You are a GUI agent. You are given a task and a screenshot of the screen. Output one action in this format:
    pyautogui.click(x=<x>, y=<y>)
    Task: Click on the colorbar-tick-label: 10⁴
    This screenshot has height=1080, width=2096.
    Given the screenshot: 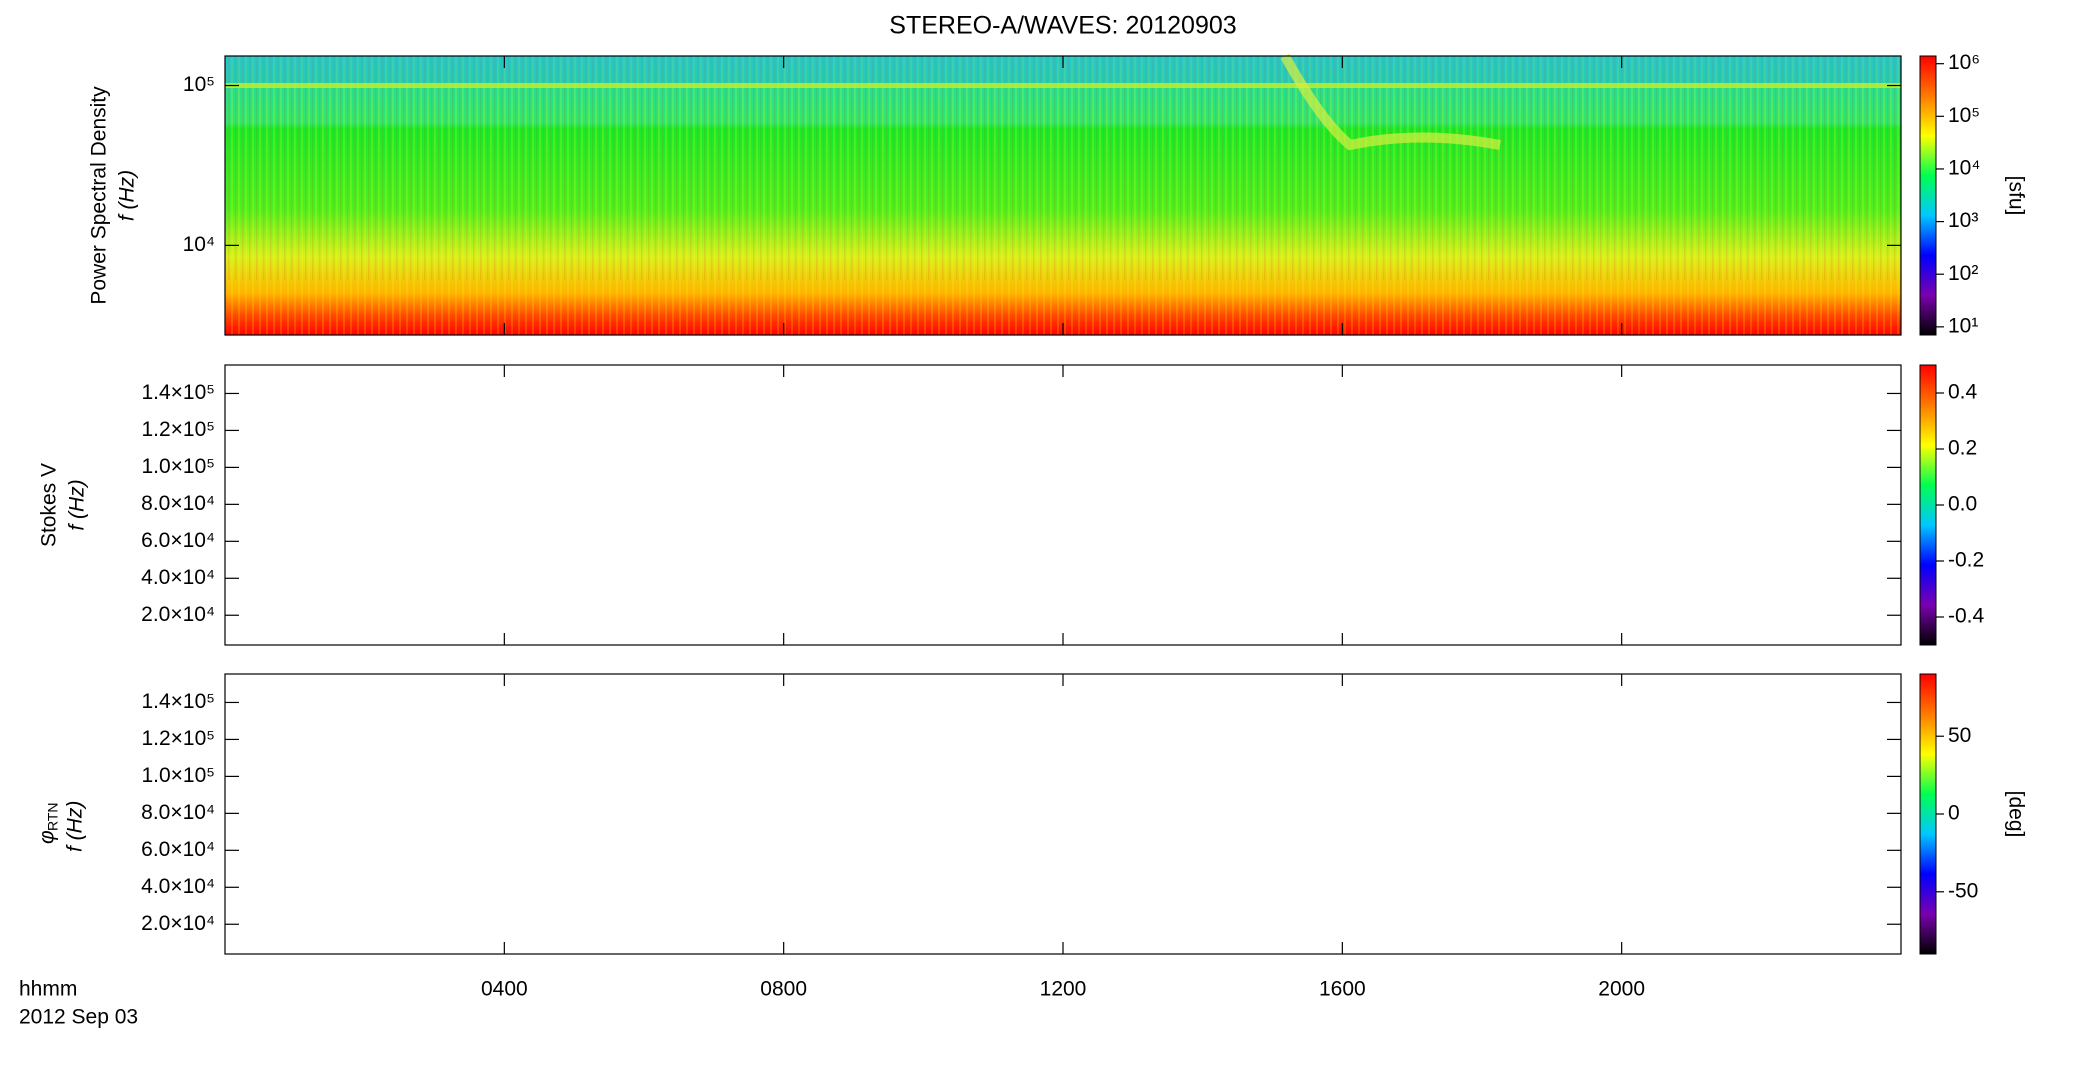 What is the action you would take?
    pyautogui.click(x=1964, y=168)
    